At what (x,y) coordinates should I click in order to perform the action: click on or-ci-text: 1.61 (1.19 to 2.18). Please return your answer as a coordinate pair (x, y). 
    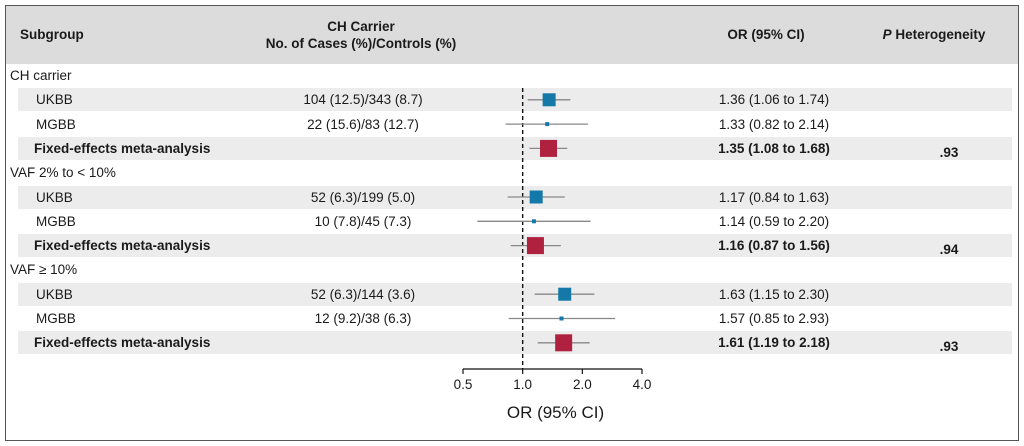
    Looking at the image, I should click on (774, 343).